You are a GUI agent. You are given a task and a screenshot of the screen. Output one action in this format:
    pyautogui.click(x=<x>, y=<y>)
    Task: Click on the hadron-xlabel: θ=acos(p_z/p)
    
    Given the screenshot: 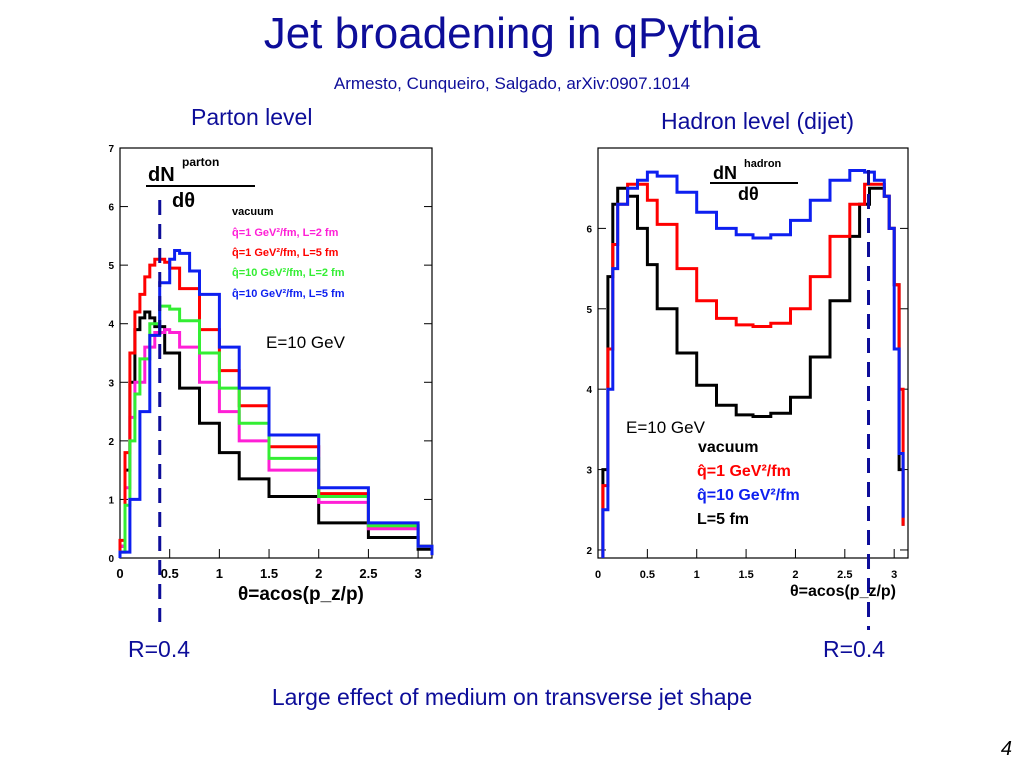 What is the action you would take?
    pyautogui.click(x=843, y=591)
    